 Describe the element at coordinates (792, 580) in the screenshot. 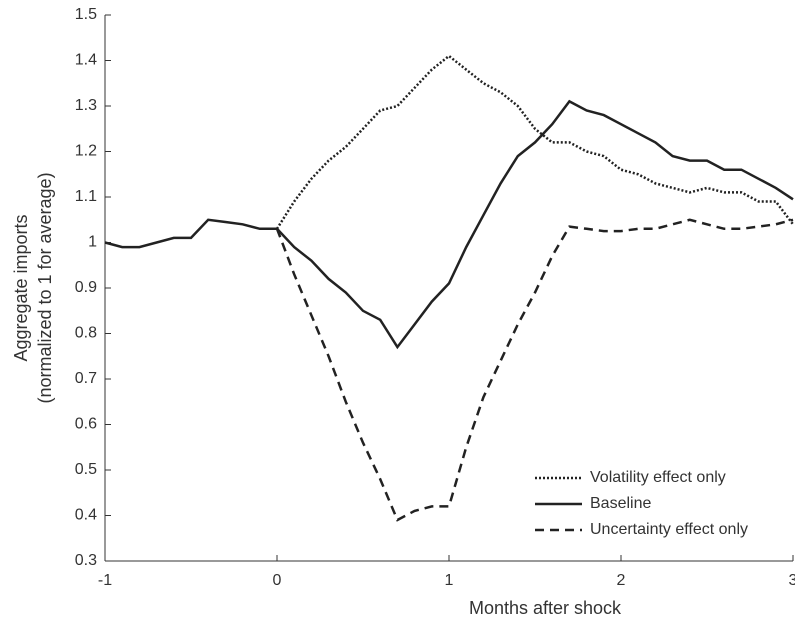

I see `x-tick-label: 3` at that location.